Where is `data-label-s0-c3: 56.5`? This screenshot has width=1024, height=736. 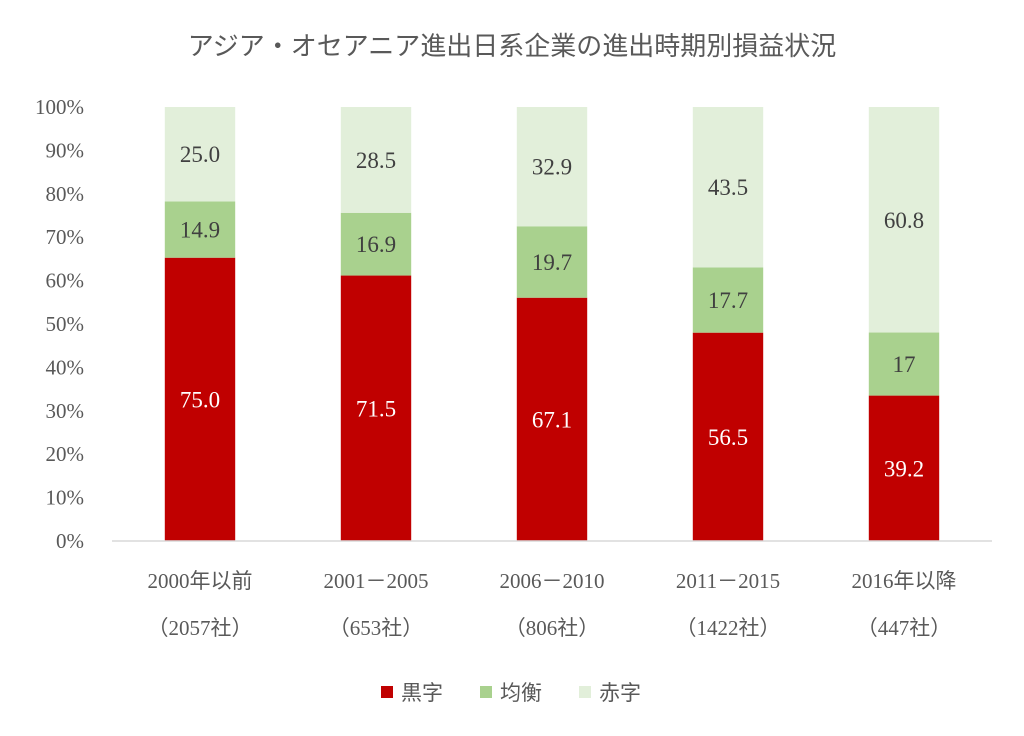
data-label-s0-c3: 56.5 is located at coordinates (728, 437).